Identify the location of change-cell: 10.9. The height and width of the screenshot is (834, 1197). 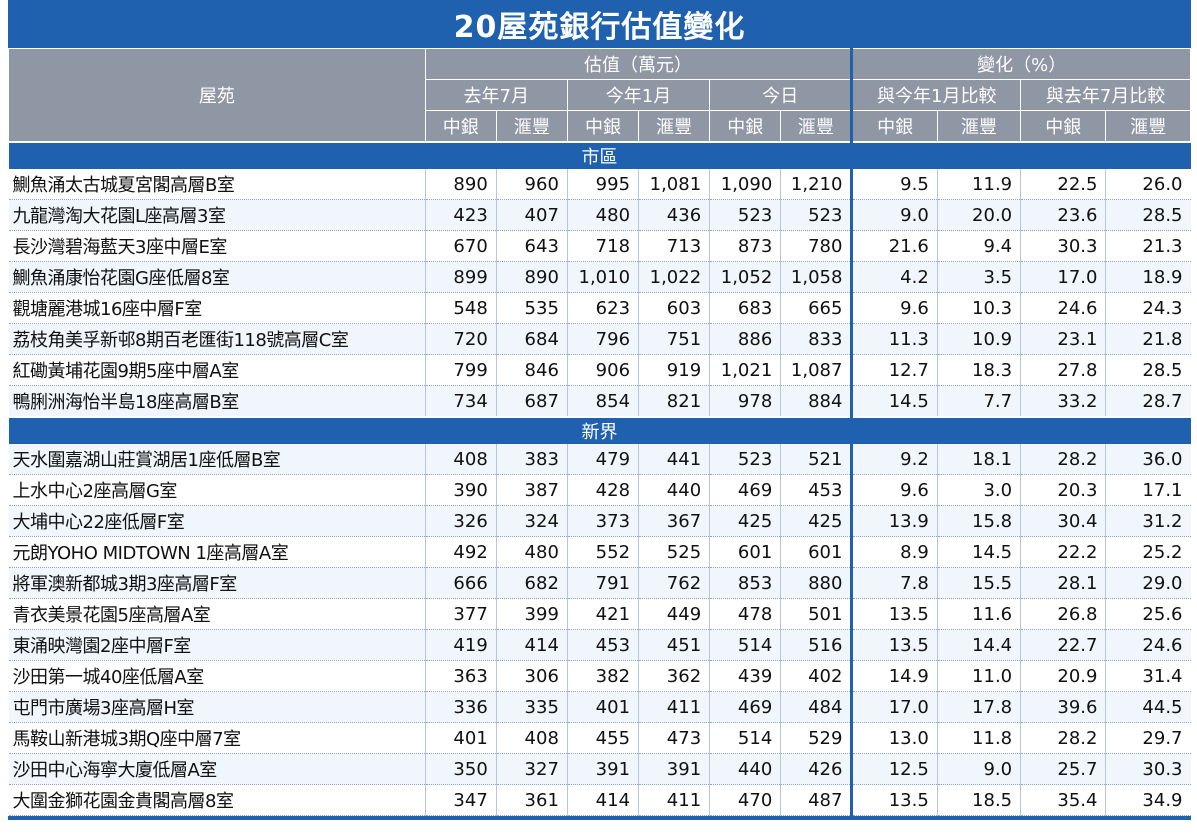
(978, 339).